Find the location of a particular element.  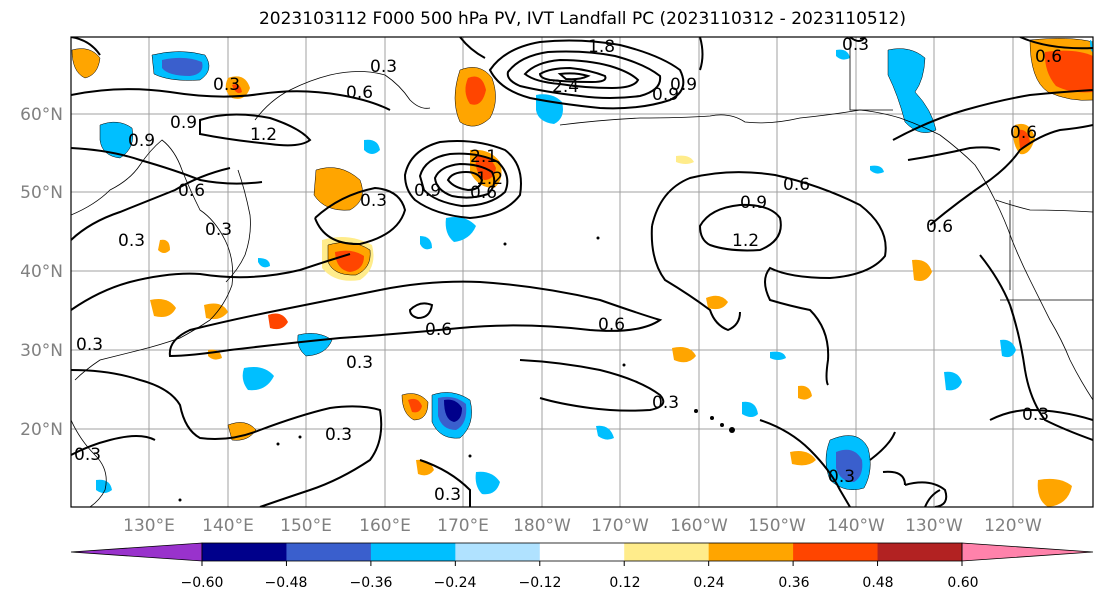

colorbar-label: −0.36 is located at coordinates (371, 583).